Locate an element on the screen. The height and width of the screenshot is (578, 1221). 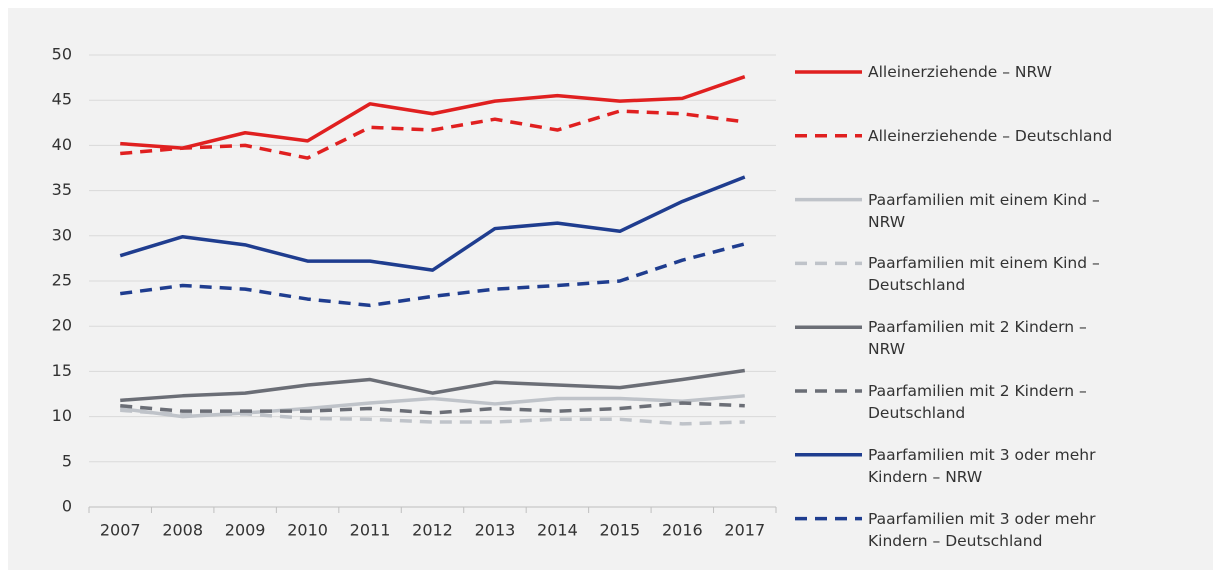
legend-label: Alleinerziehende – NRW is located at coordinates (960, 72).